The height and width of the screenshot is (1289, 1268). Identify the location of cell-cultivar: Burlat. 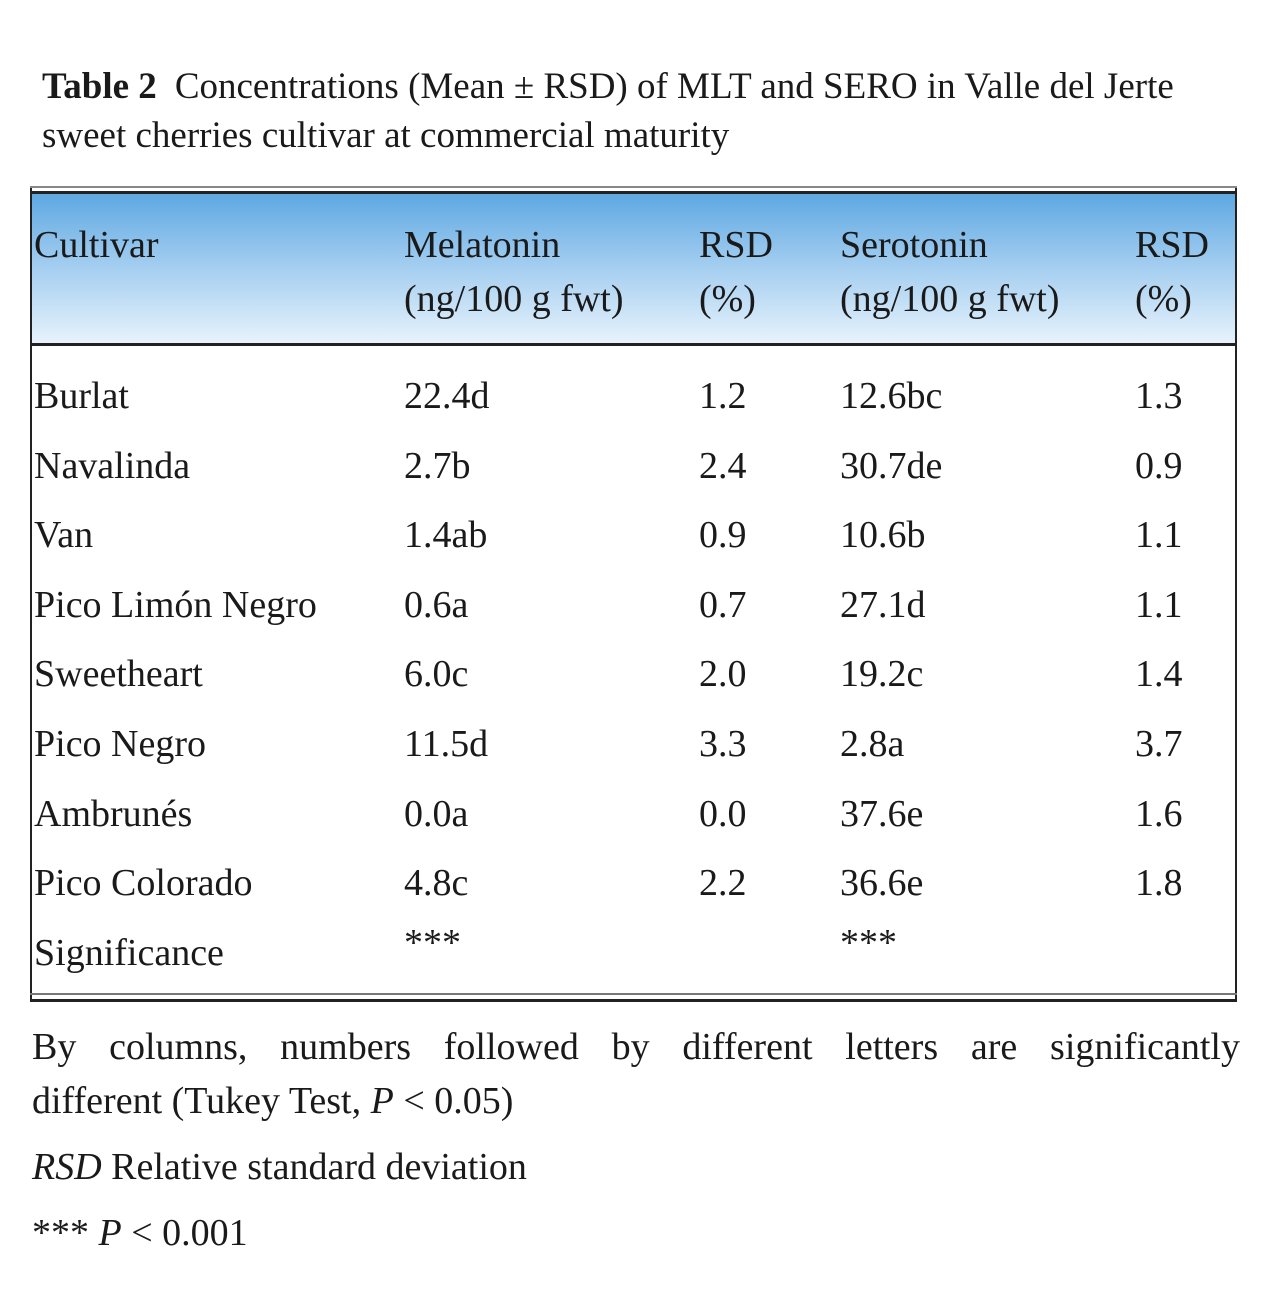
(81, 396).